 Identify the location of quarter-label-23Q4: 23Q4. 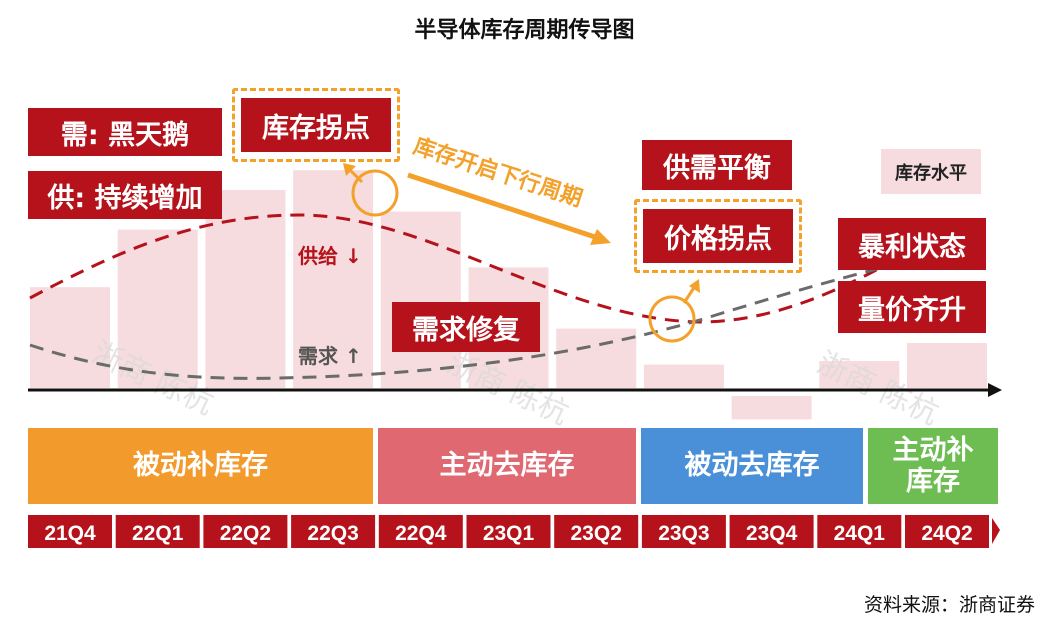
(772, 533).